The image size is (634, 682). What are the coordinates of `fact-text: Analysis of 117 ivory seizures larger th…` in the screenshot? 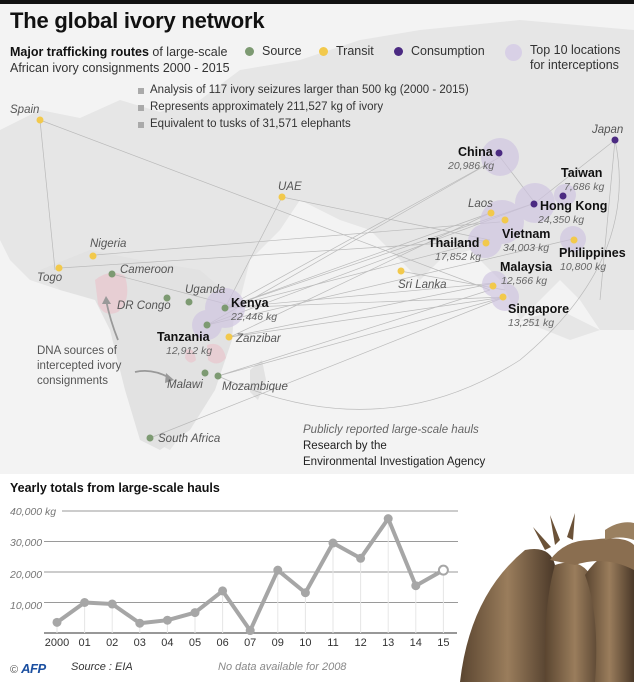 It's located at (309, 90).